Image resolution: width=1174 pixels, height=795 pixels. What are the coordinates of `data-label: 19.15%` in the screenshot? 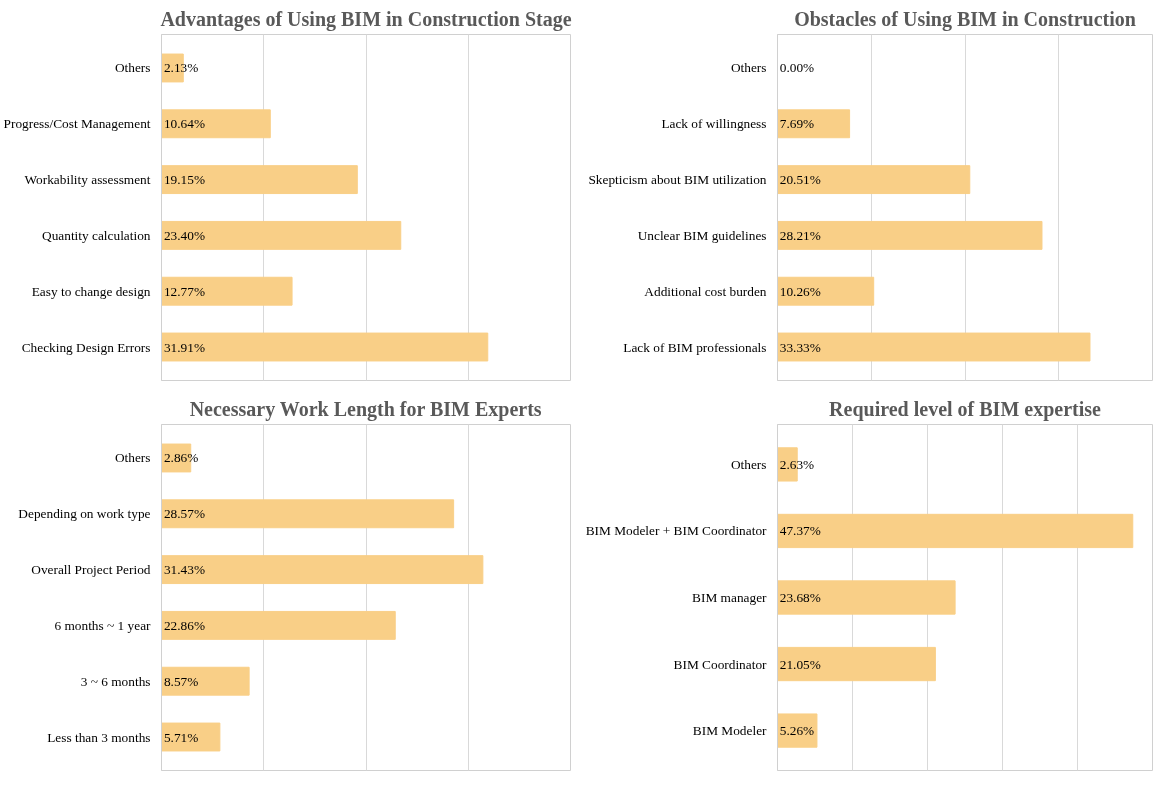 It's located at (184, 180).